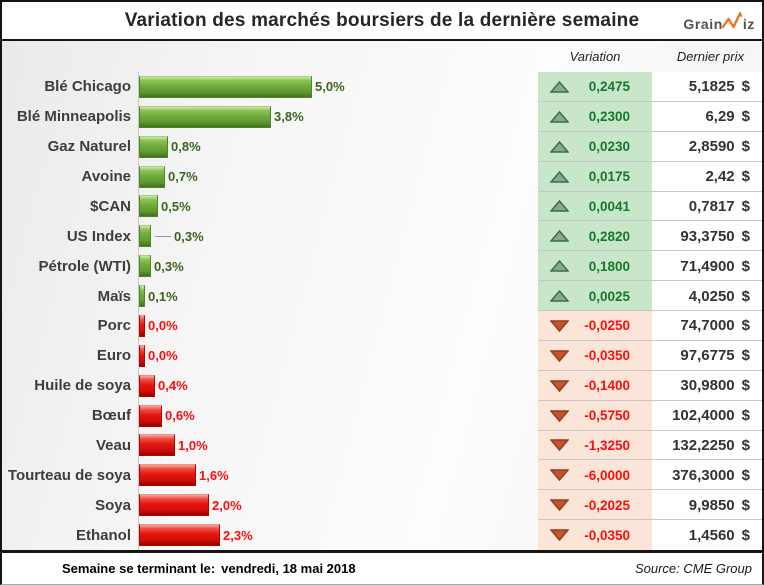 The image size is (764, 585). I want to click on bar-value-label: 2,3%, so click(238, 535).